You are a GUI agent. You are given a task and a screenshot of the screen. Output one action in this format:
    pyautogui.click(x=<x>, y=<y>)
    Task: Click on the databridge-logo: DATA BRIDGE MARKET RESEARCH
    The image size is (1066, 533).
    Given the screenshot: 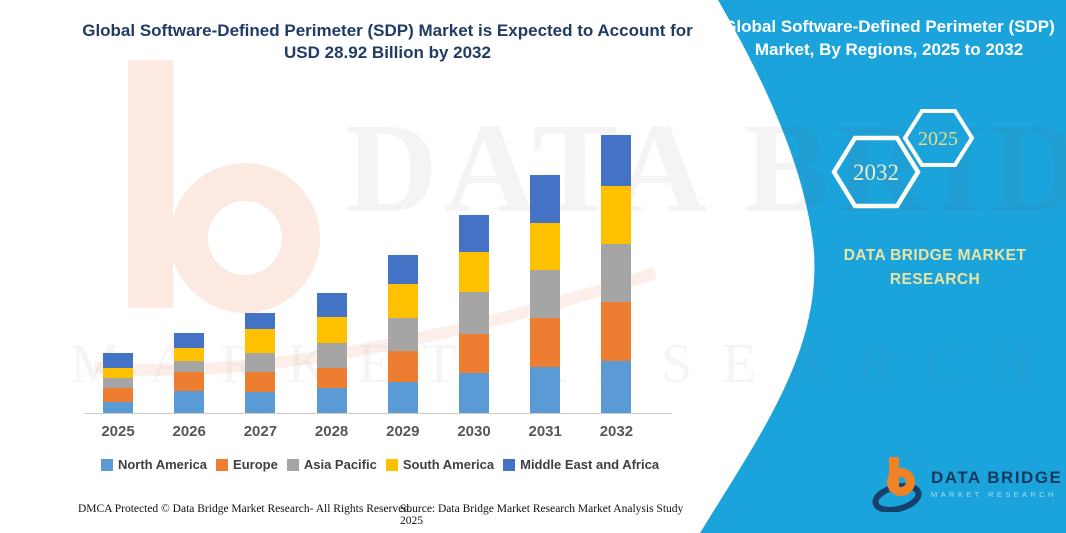 What is the action you would take?
    pyautogui.click(x=967, y=484)
    